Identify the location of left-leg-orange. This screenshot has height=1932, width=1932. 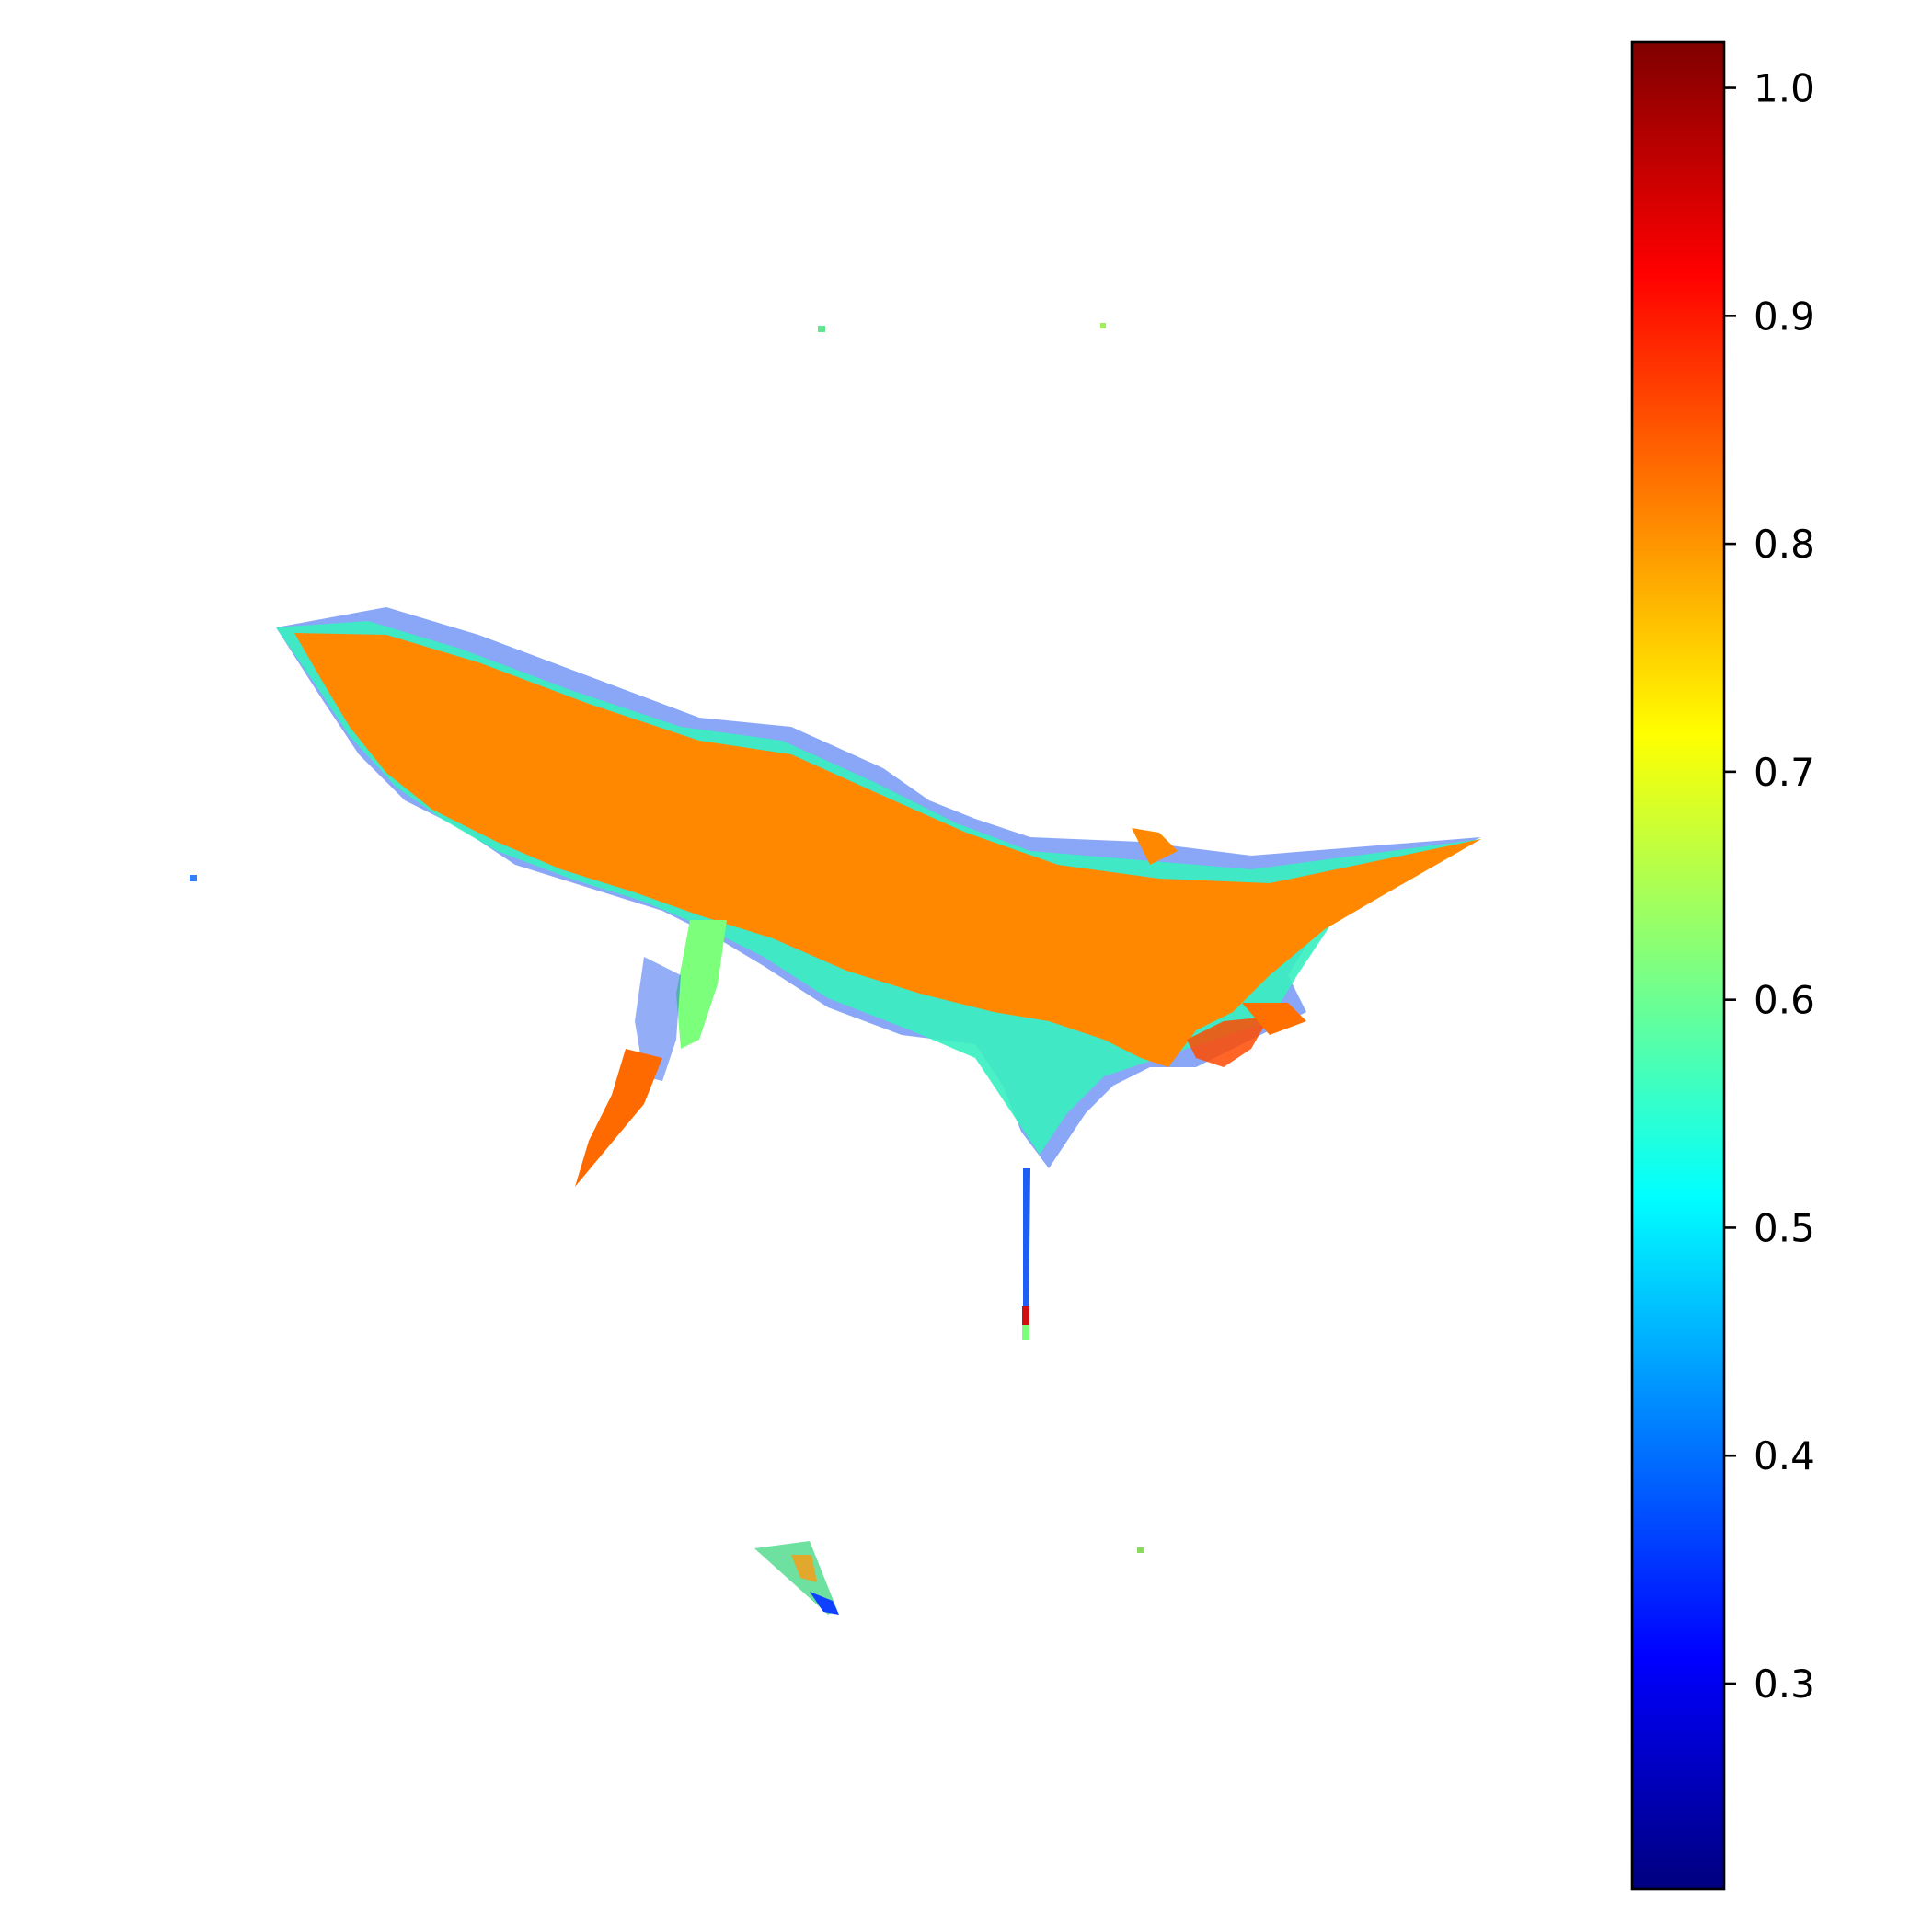
(618, 1118).